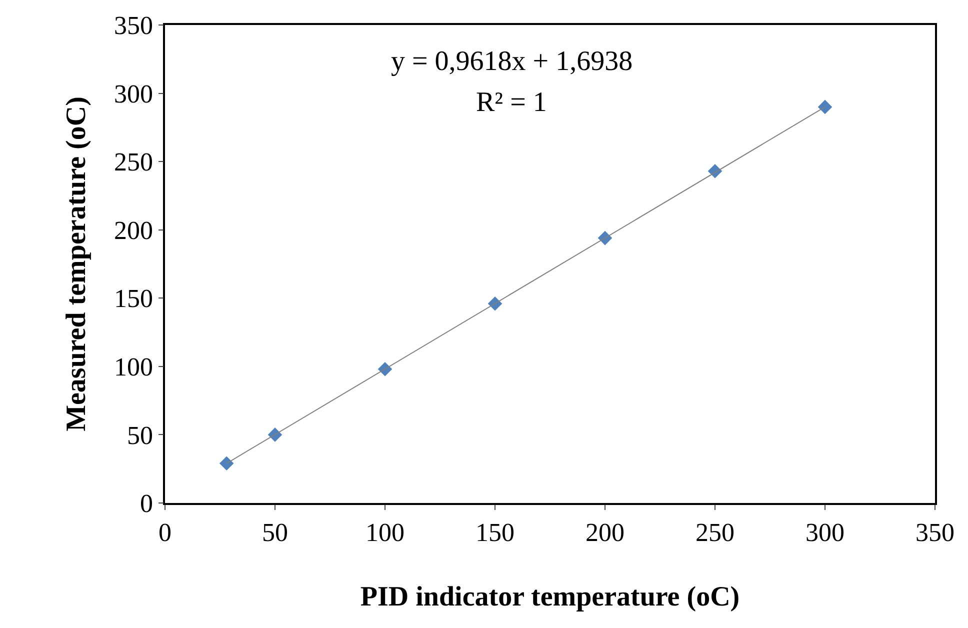 The height and width of the screenshot is (628, 968). What do you see at coordinates (275, 532) in the screenshot?
I see `x-tick-label: 50` at bounding box center [275, 532].